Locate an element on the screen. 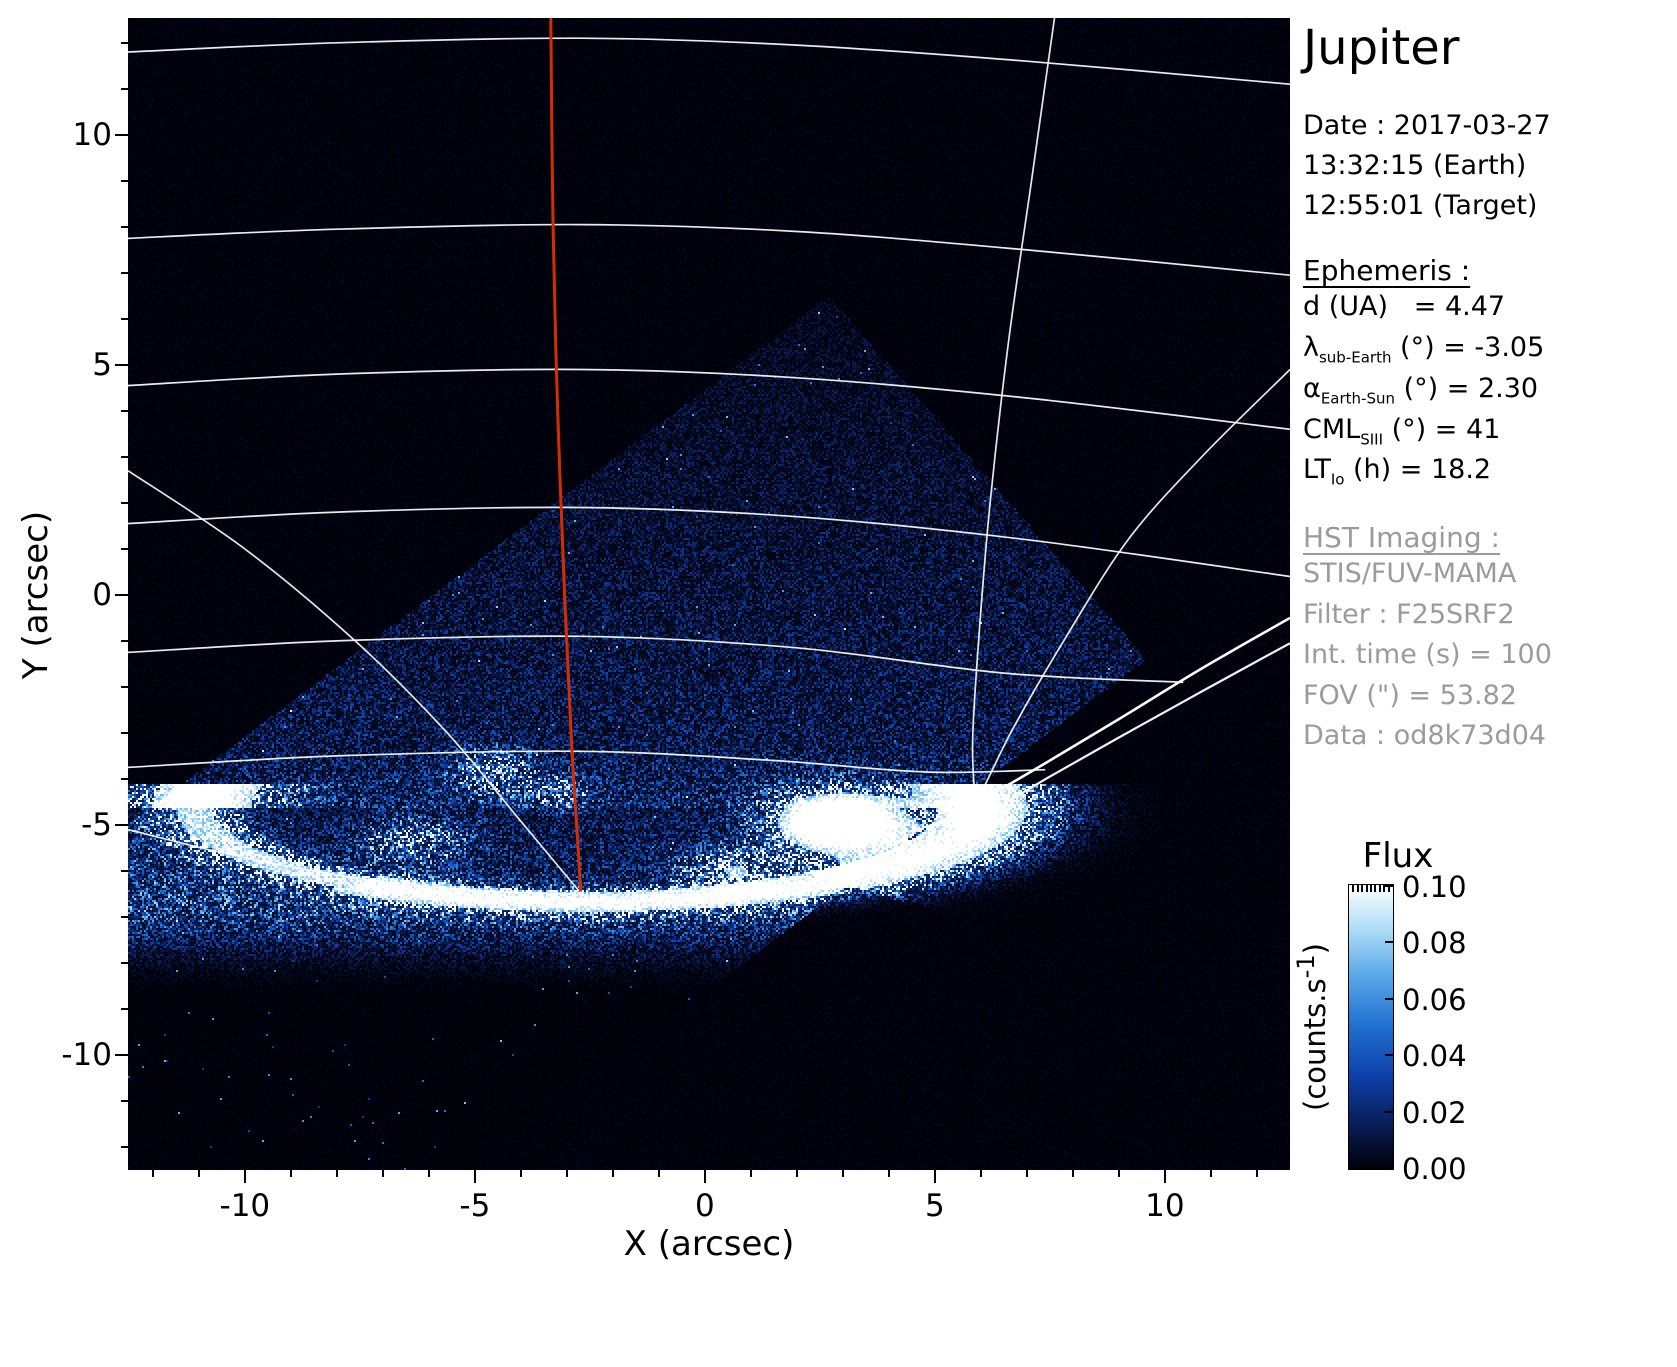 This screenshot has height=1367, width=1677. colorbar-unit-label: (counts.s-1) is located at coordinates (1312, 1027).